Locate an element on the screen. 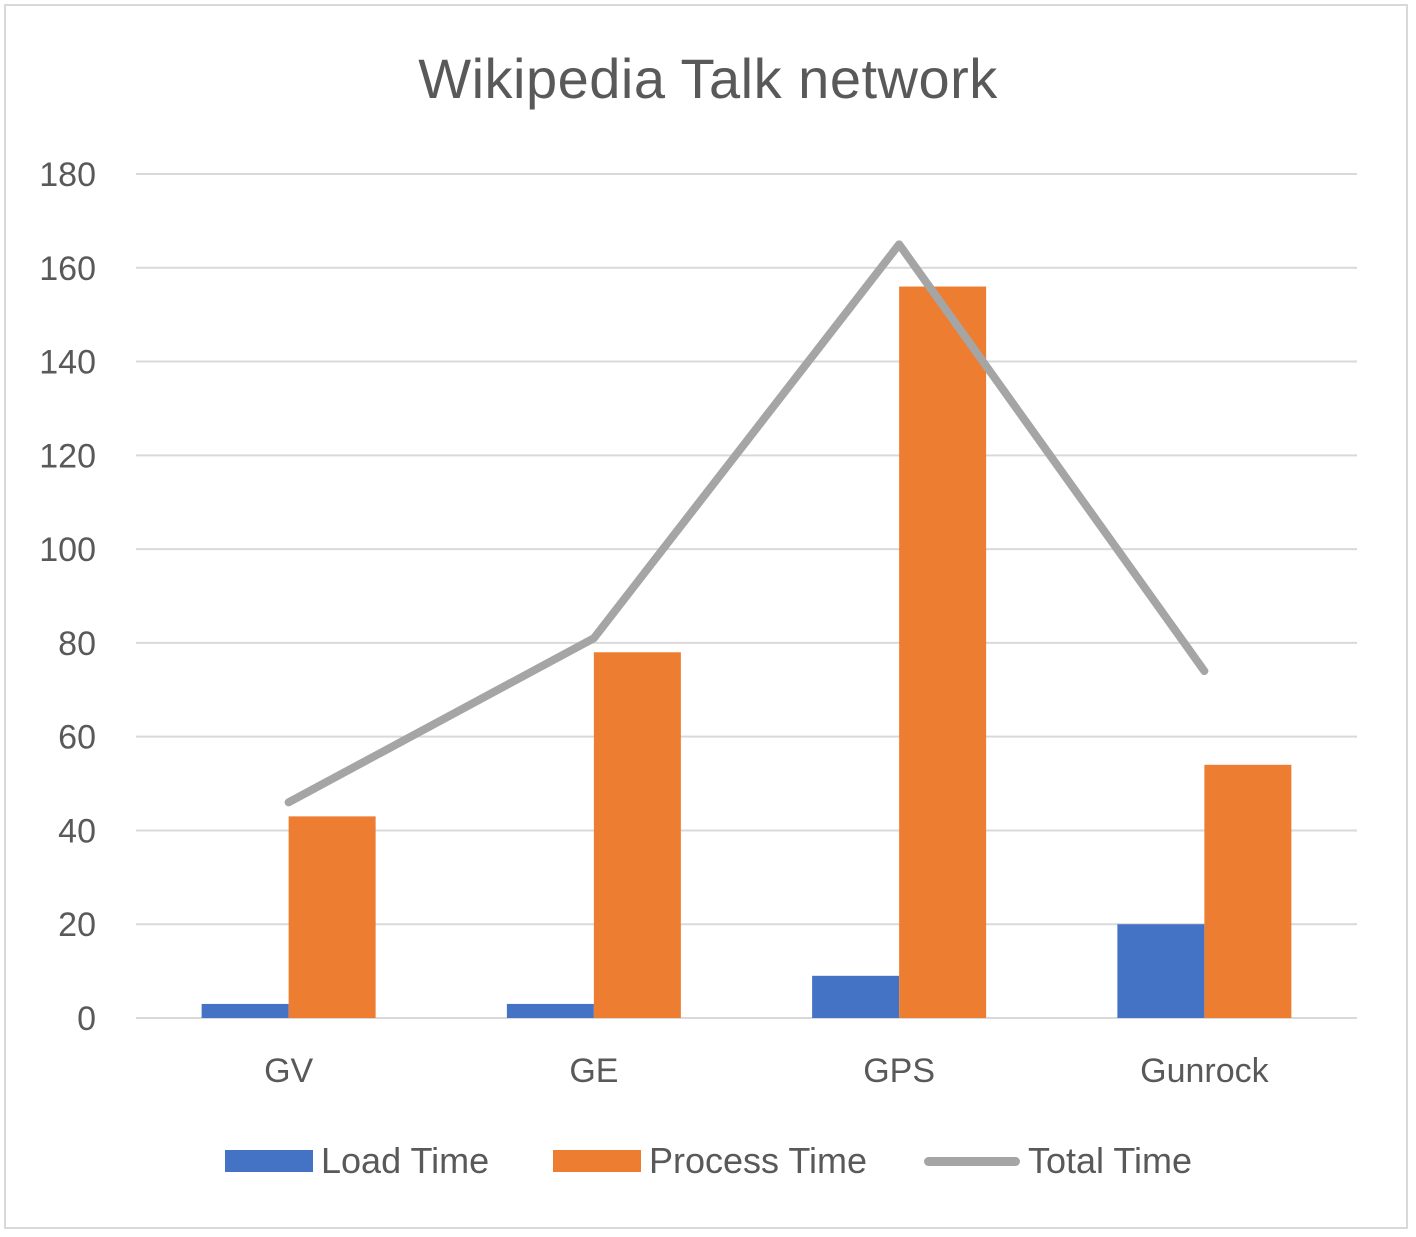 This screenshot has width=1416, height=1237. x-tick-label: GPS is located at coordinates (899, 1071).